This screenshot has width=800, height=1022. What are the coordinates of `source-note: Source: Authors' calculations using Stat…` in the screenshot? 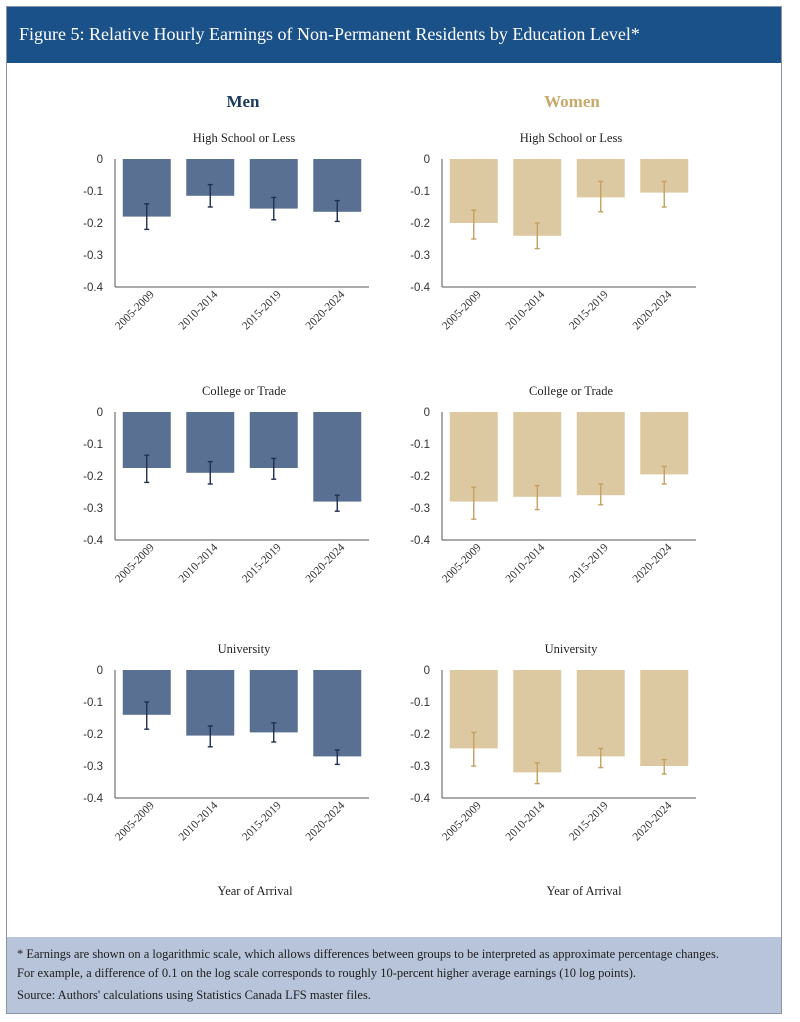 It's located at (194, 995).